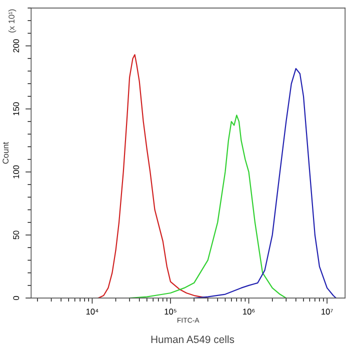  I want to click on y-tick-label: 150, so click(16, 109).